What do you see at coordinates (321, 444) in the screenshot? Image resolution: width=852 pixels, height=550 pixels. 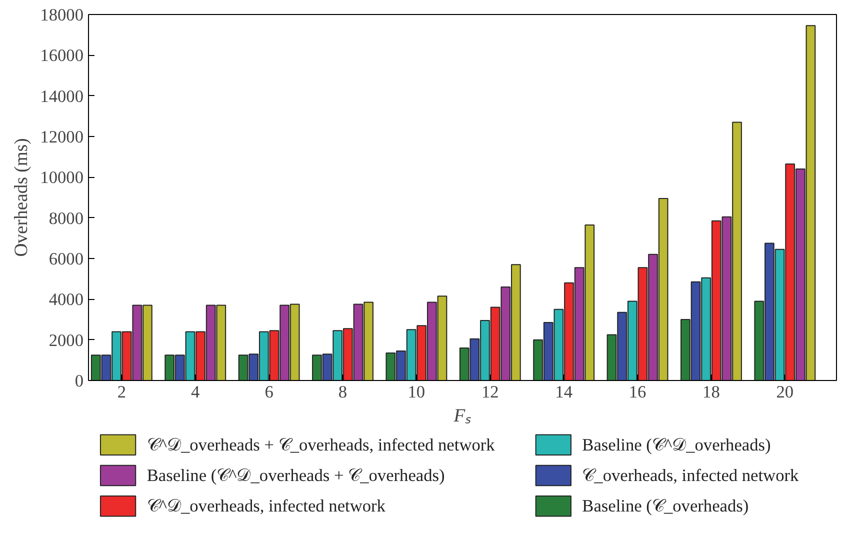 I see `legend-label: 𝒞^𝒟_overheads + 𝒞_overheads, infected network` at bounding box center [321, 444].